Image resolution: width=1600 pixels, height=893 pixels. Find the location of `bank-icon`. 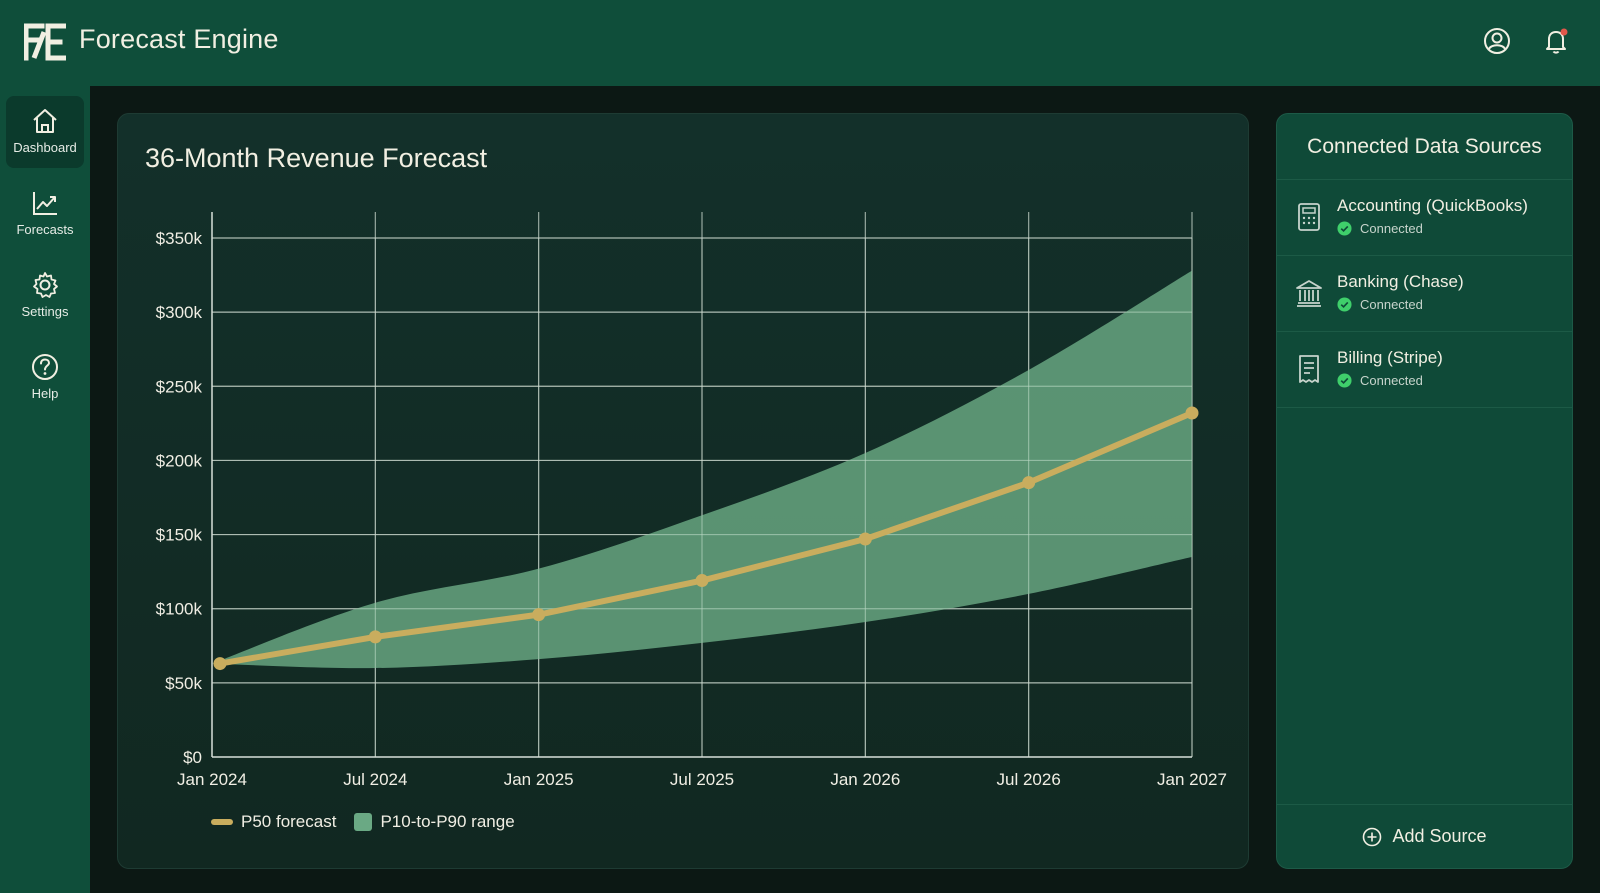

bank-icon is located at coordinates (1309, 293).